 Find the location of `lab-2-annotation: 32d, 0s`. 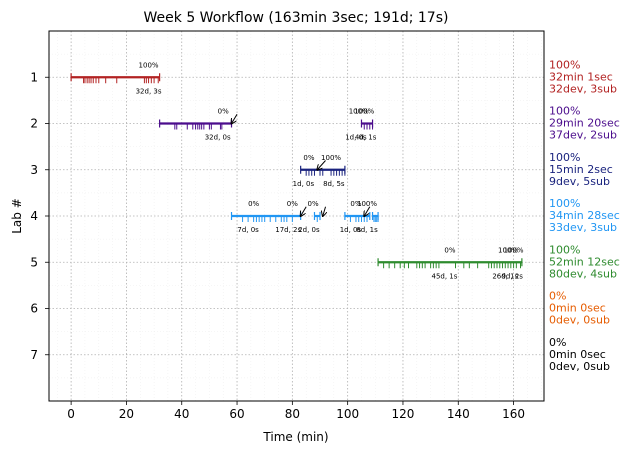

lab-2-annotation: 32d, 0s is located at coordinates (218, 138).